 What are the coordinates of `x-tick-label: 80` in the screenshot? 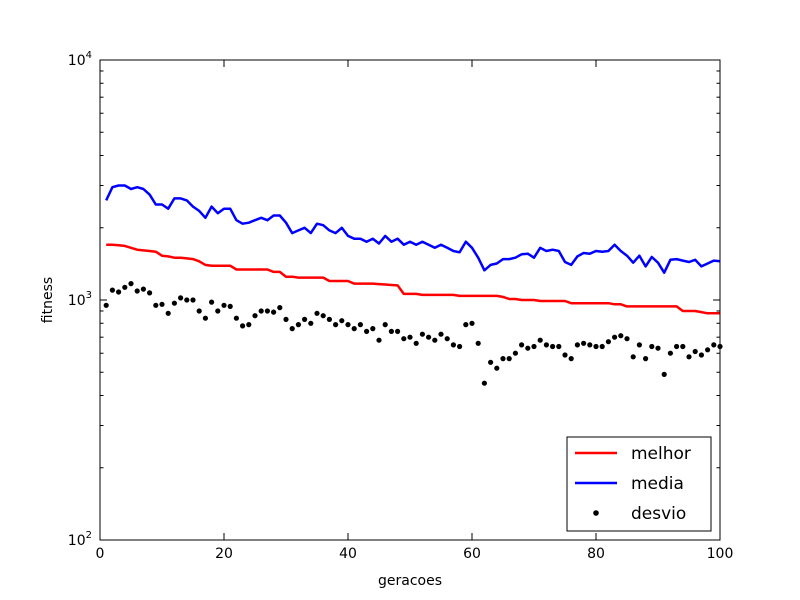 It's located at (596, 554).